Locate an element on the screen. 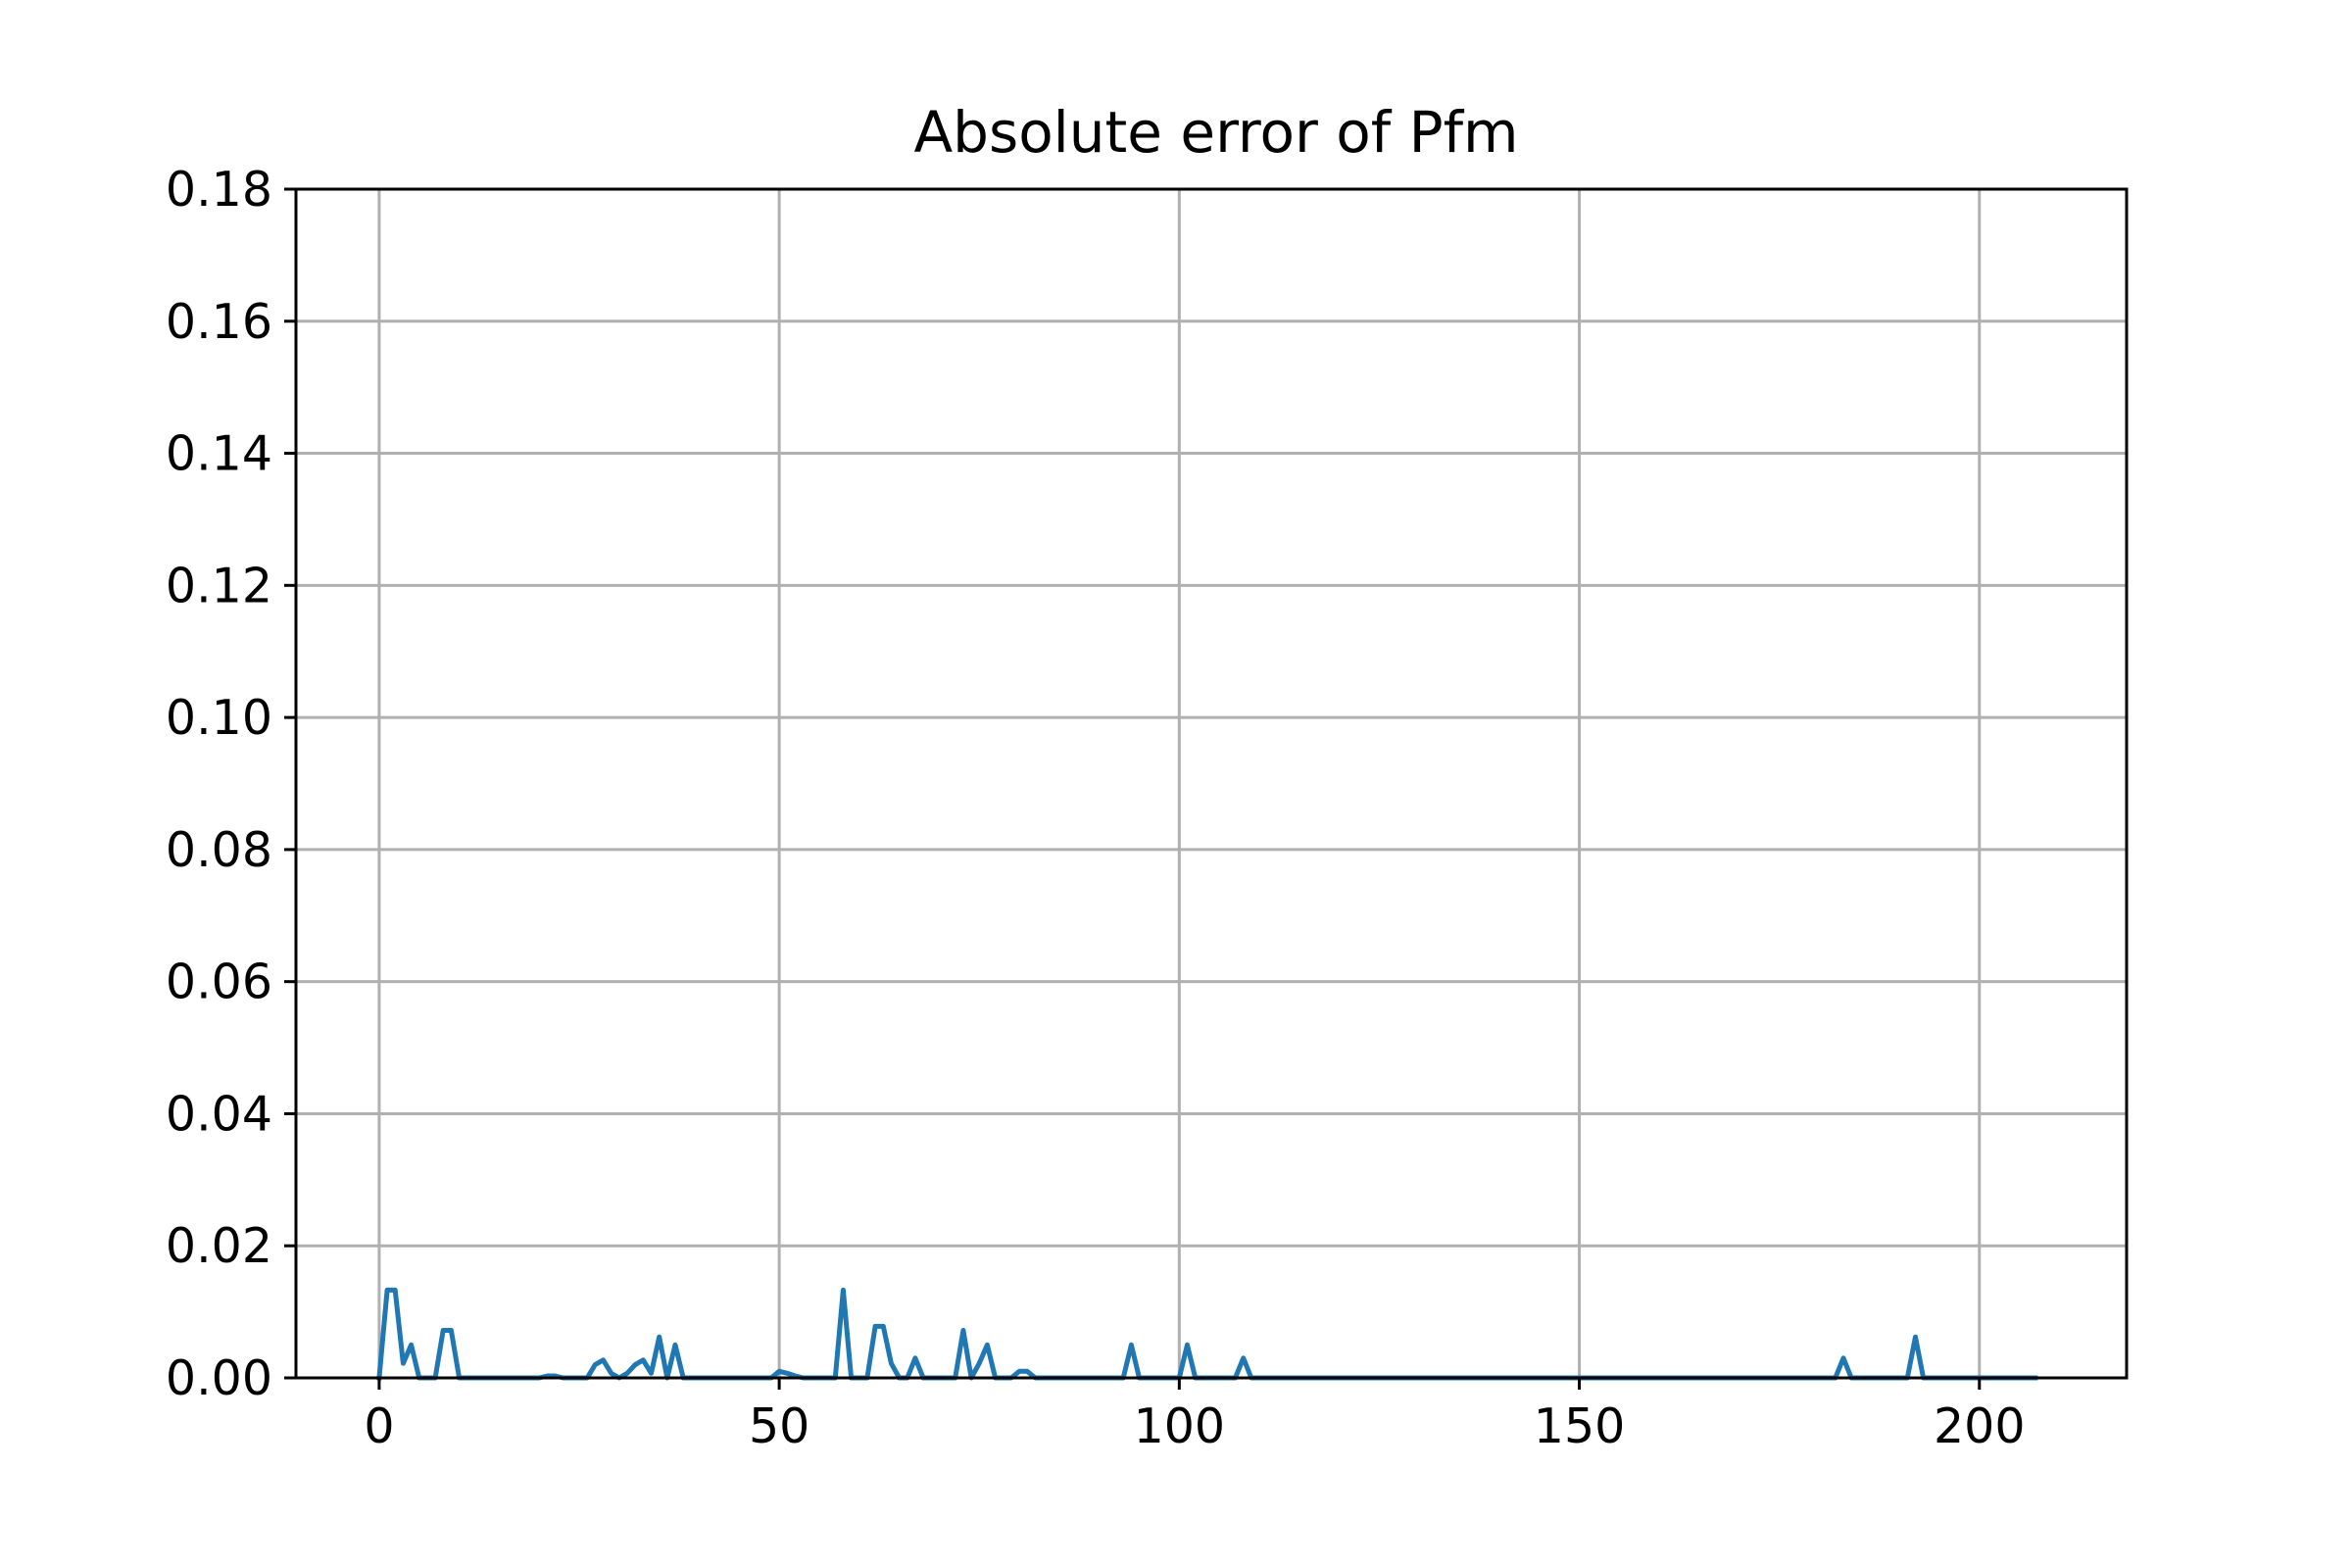  y-tick-label: 0.18 is located at coordinates (219, 190).